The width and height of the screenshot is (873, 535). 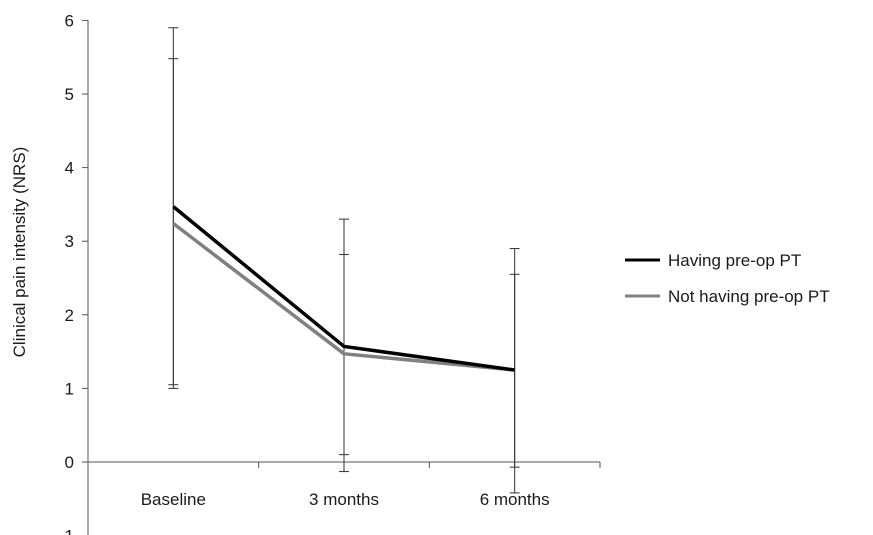 What do you see at coordinates (69, 20) in the screenshot?
I see `y-tick-label: 6` at bounding box center [69, 20].